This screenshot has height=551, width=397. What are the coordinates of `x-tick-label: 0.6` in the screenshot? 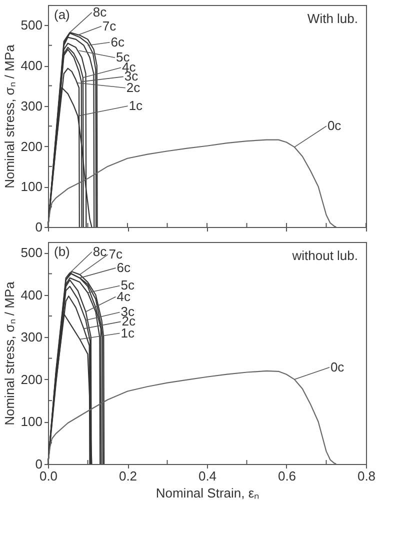 It's located at (287, 476).